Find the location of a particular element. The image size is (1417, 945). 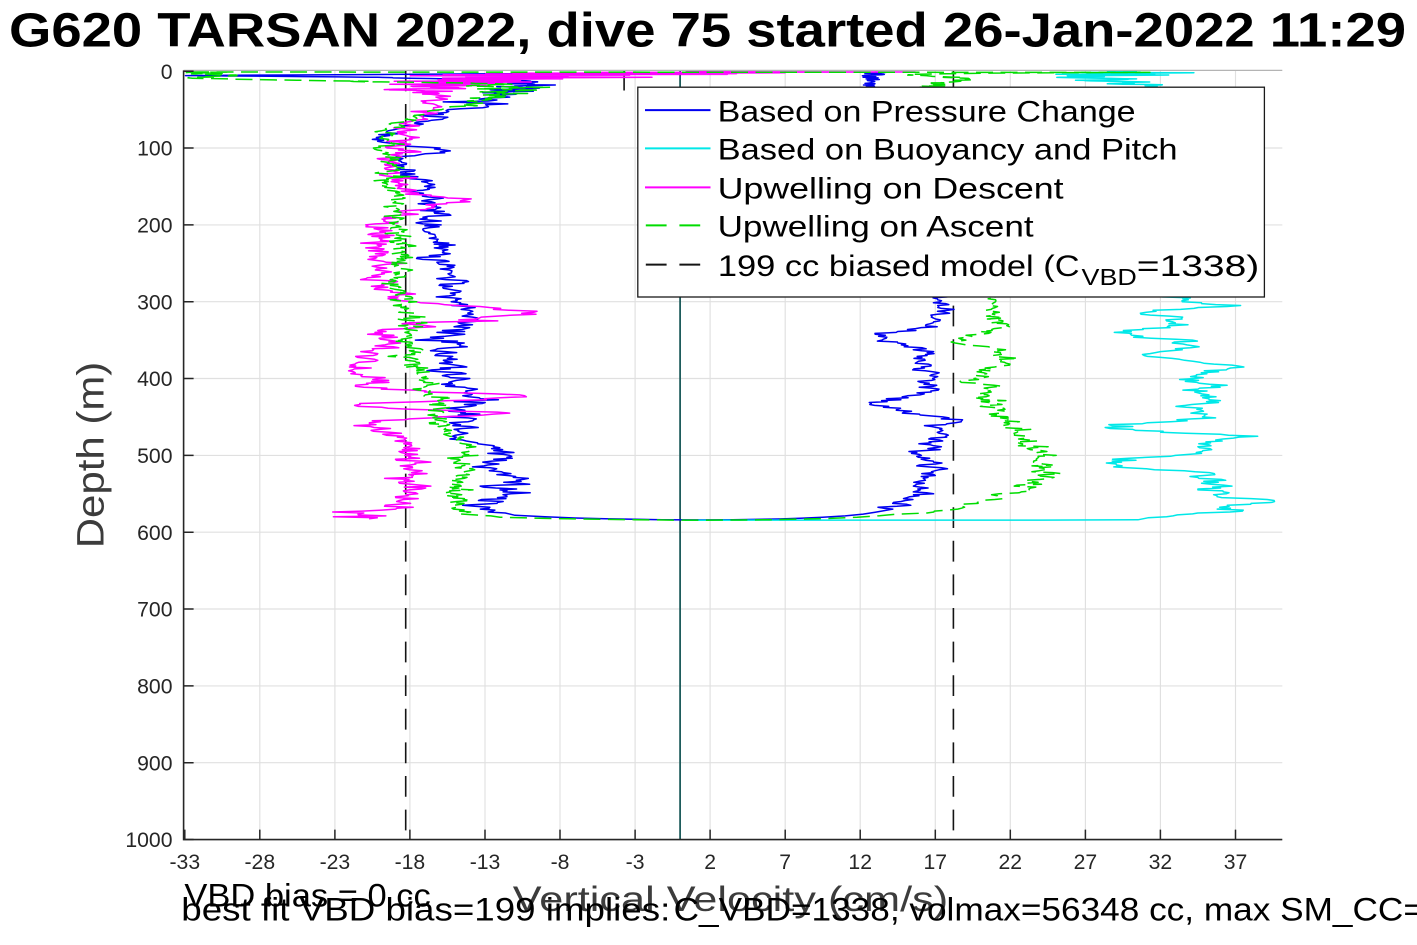

svg-text: 300 is located at coordinates (154, 302).